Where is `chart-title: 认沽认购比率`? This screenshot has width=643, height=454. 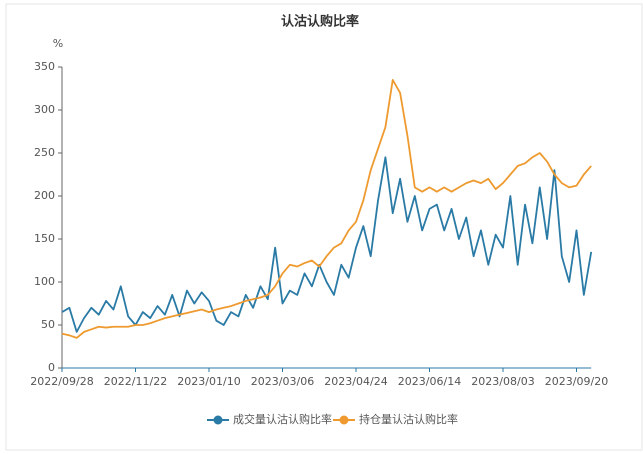 chart-title: 认沽认购比率 is located at coordinates (320, 22).